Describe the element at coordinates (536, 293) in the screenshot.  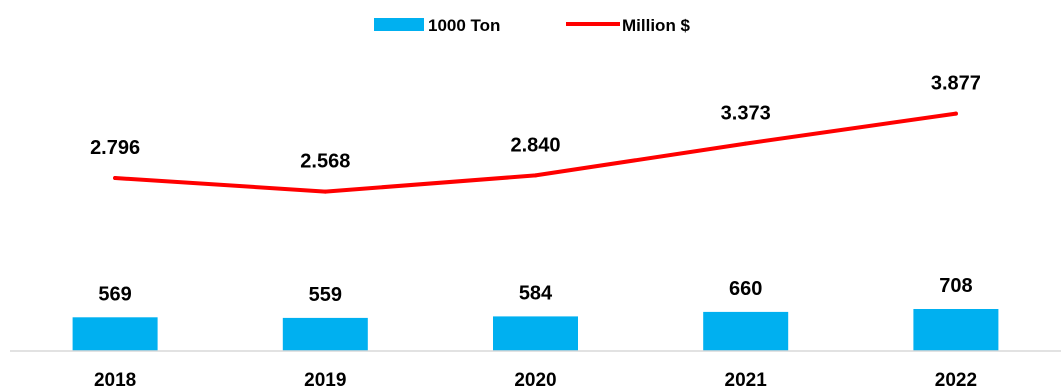
I see `bar-label-2020: 584` at that location.